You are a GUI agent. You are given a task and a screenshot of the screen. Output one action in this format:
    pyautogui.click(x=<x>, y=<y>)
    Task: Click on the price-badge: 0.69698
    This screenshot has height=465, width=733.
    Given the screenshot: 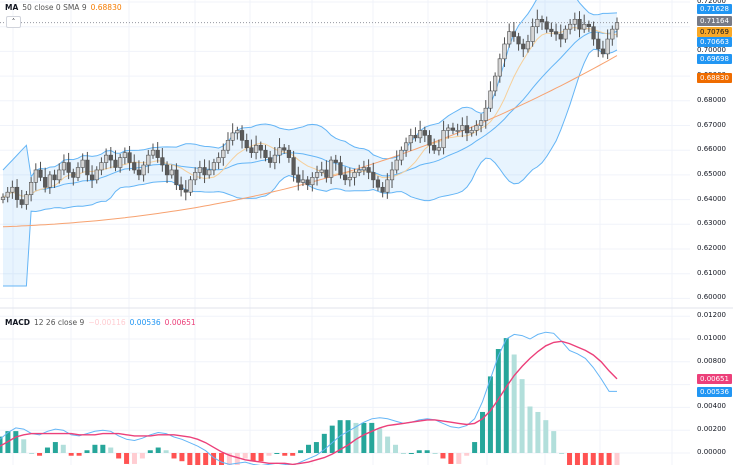 What is the action you would take?
    pyautogui.click(x=714, y=59)
    